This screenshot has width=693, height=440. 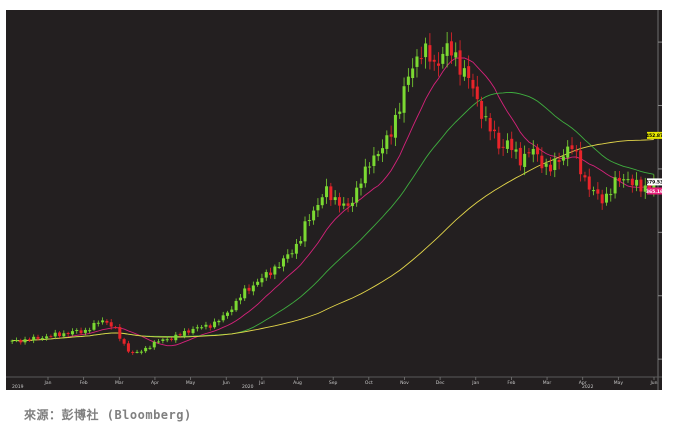 I want to click on x-month-label: Apr, so click(x=583, y=383).